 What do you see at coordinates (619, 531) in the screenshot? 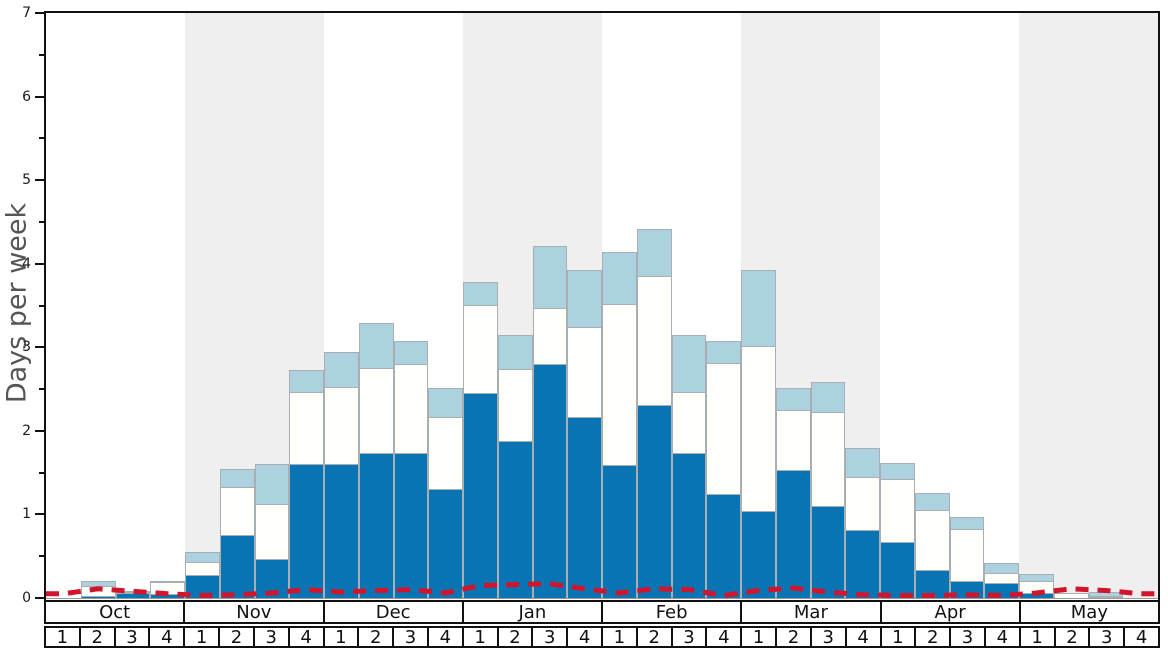
I see `bar-feb-1-dark-blue` at bounding box center [619, 531].